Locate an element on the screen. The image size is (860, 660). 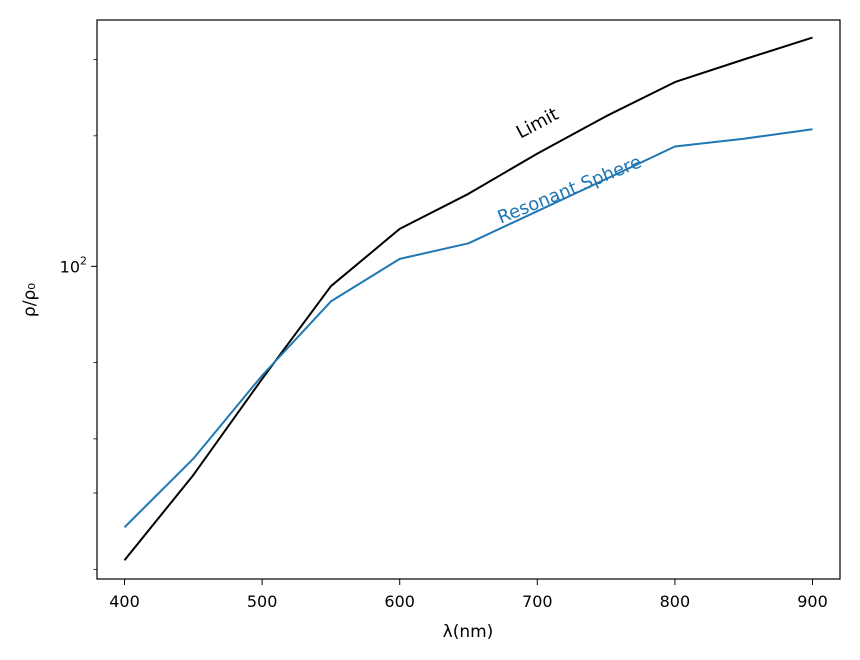
y-axis: 102 is located at coordinates (78, 314).